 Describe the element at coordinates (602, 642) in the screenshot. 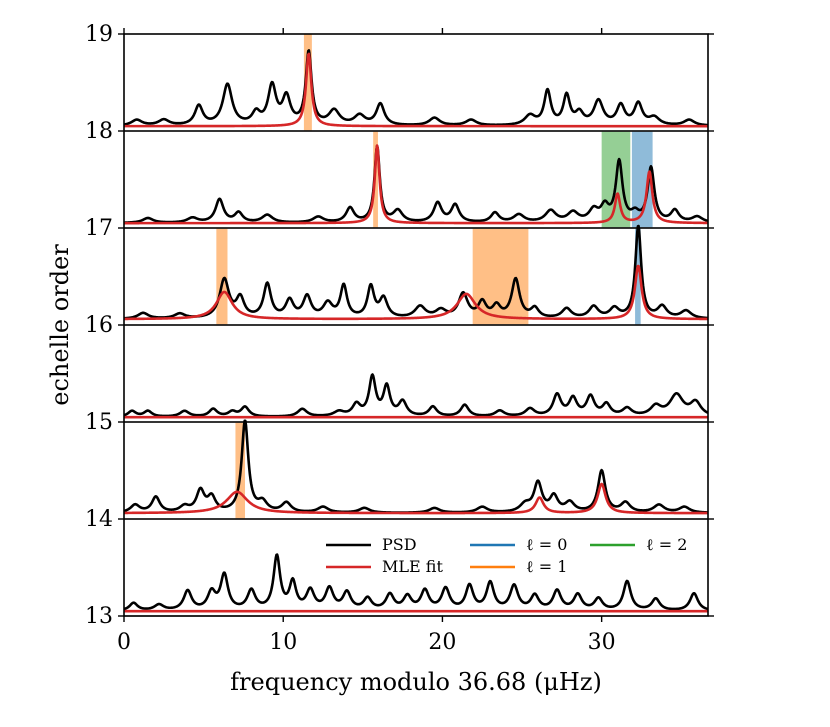

I see `x-tick-label-30: 30` at that location.